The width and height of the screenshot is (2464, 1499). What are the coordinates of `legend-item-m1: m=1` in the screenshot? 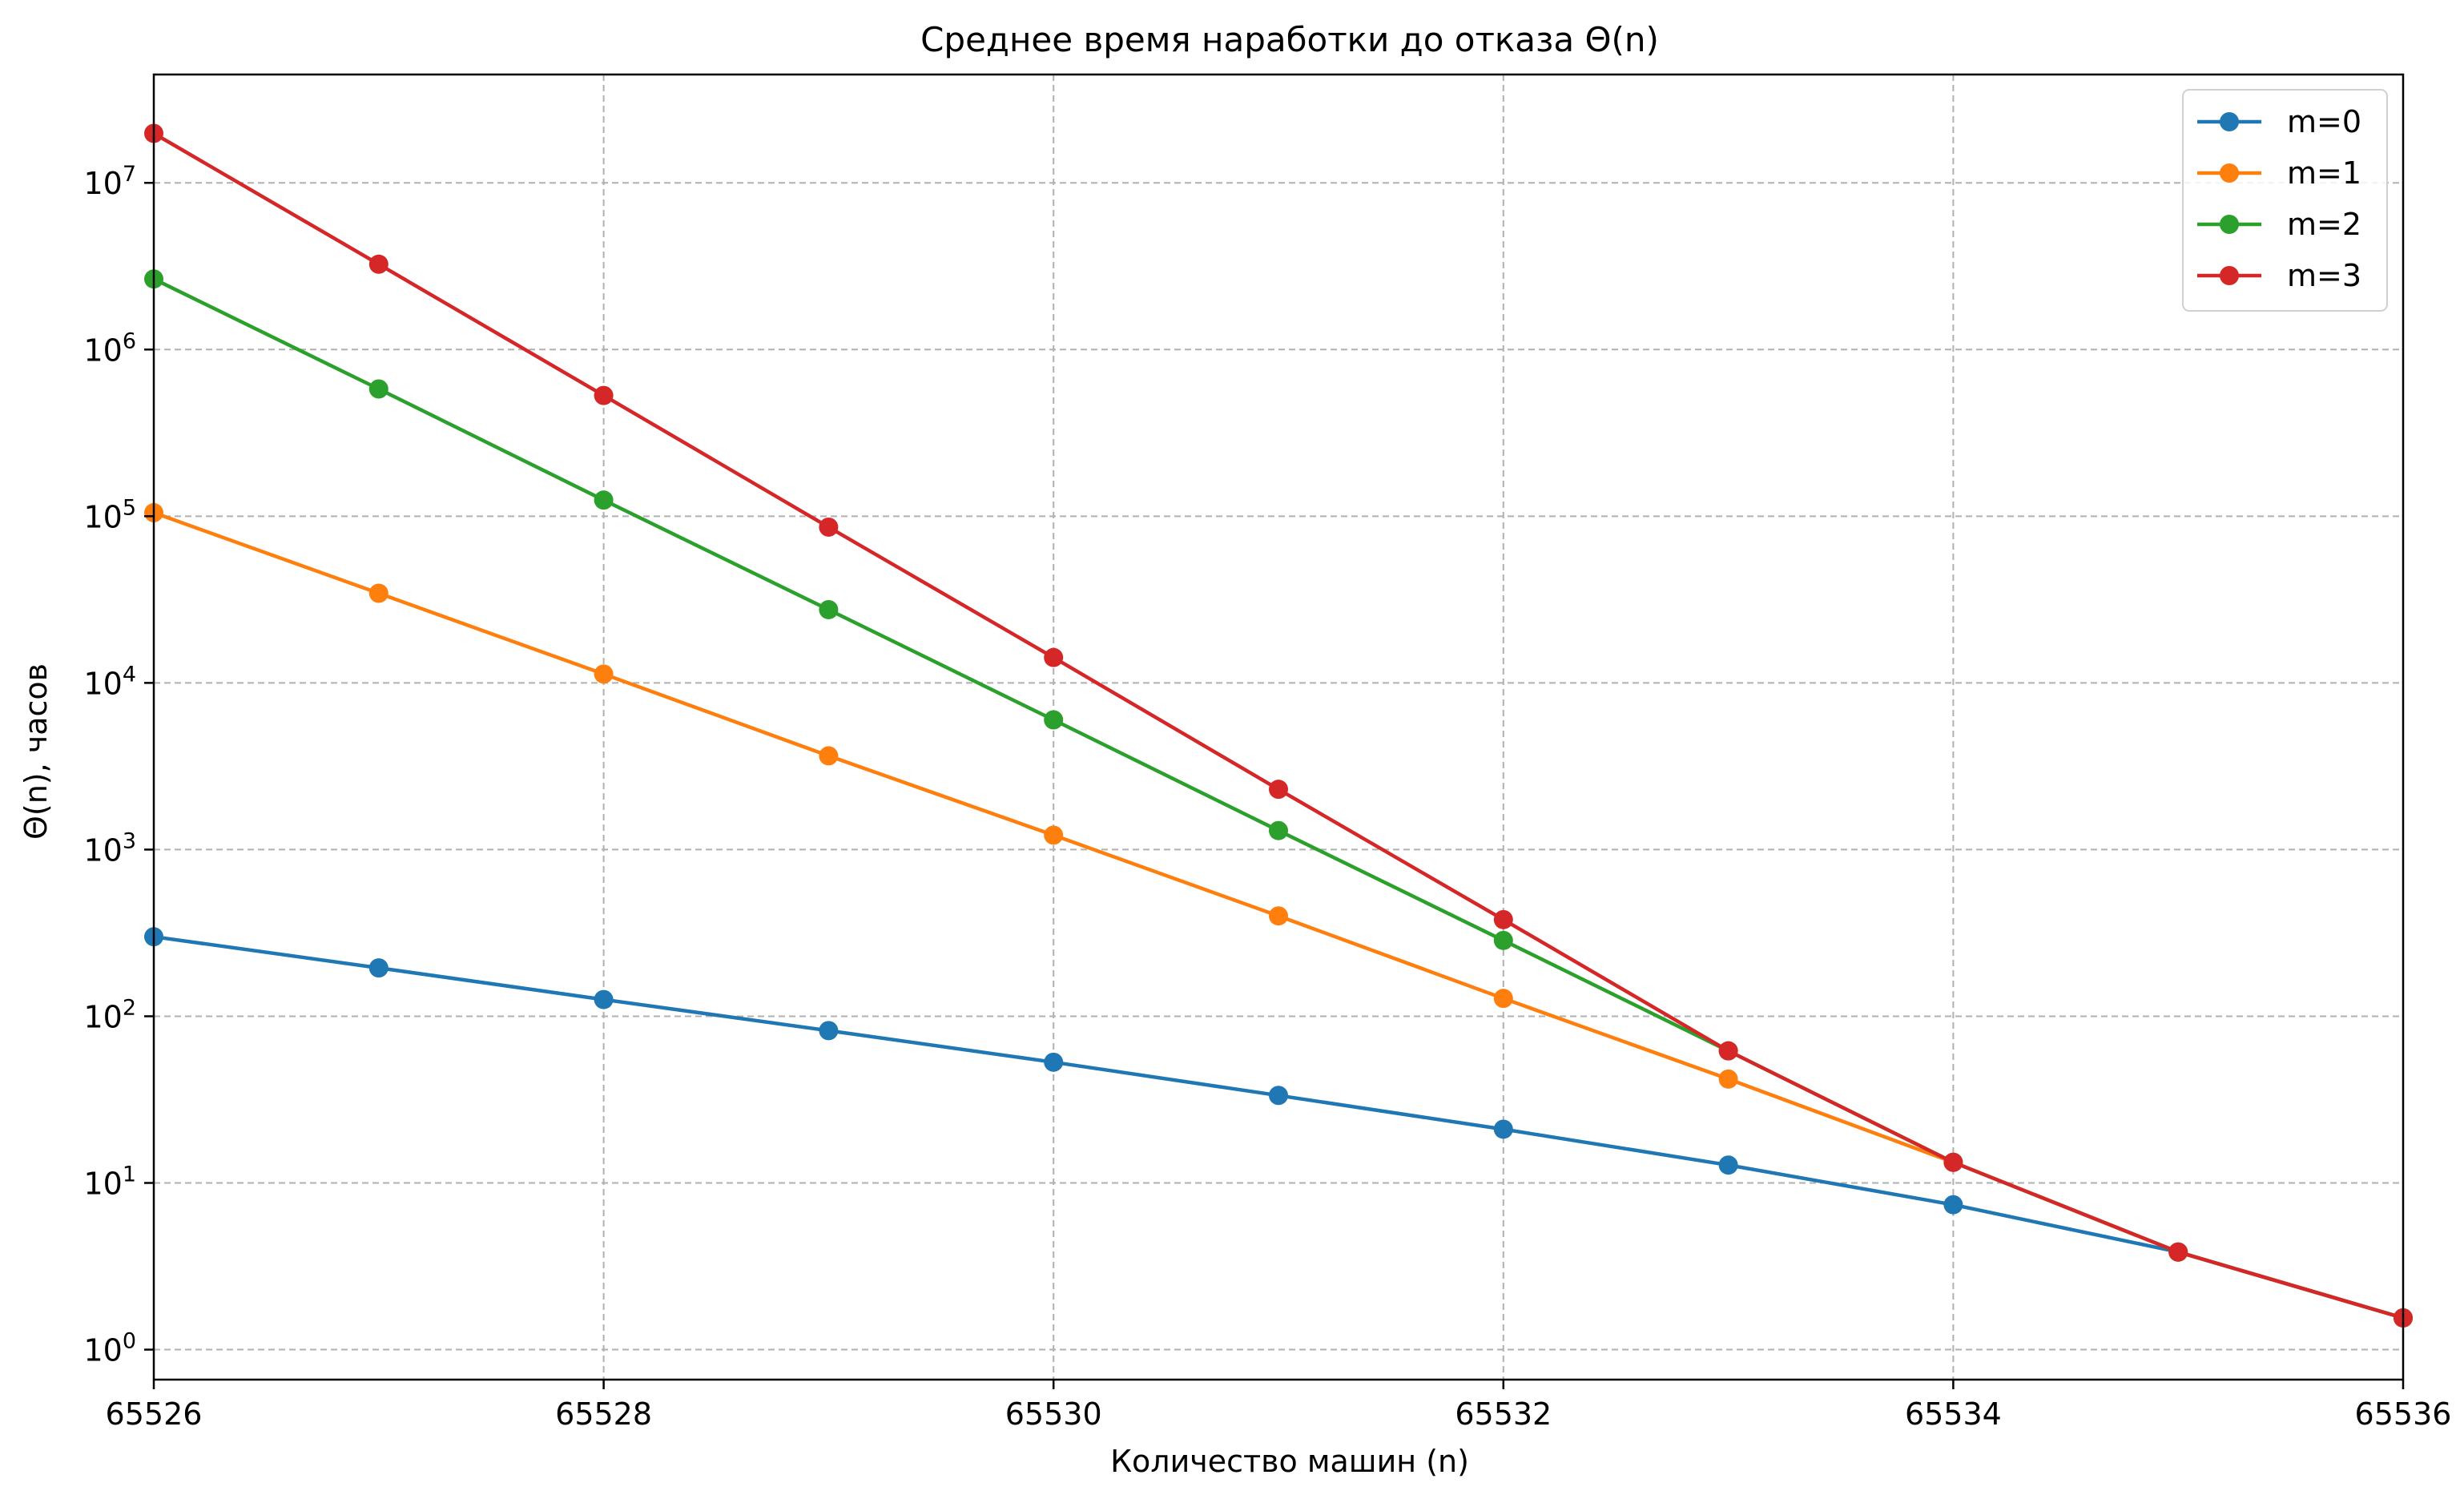 It's located at (2279, 173).